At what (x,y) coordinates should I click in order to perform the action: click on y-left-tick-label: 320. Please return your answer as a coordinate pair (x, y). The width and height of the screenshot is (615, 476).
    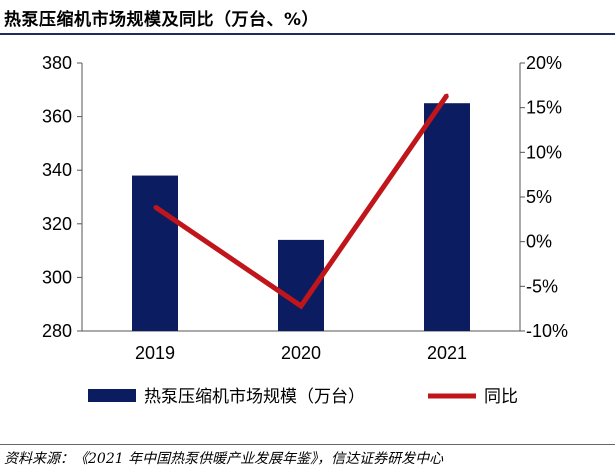
    Looking at the image, I should click on (57, 224).